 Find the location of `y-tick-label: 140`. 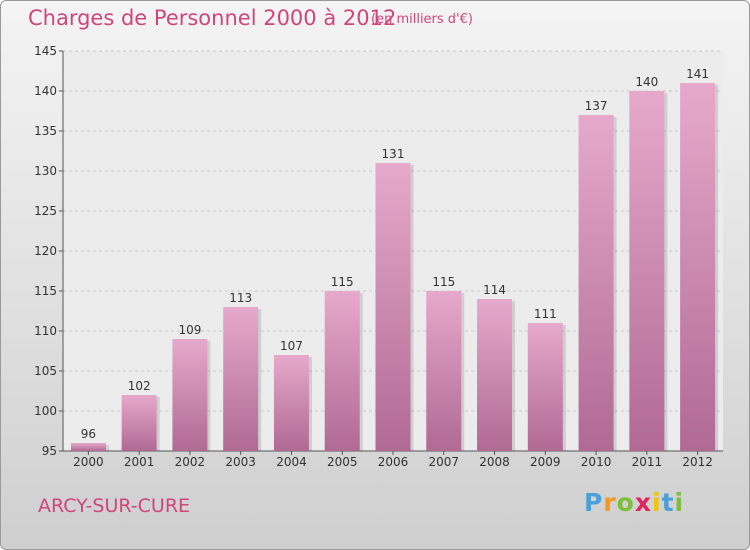

y-tick-label: 140 is located at coordinates (45, 91).